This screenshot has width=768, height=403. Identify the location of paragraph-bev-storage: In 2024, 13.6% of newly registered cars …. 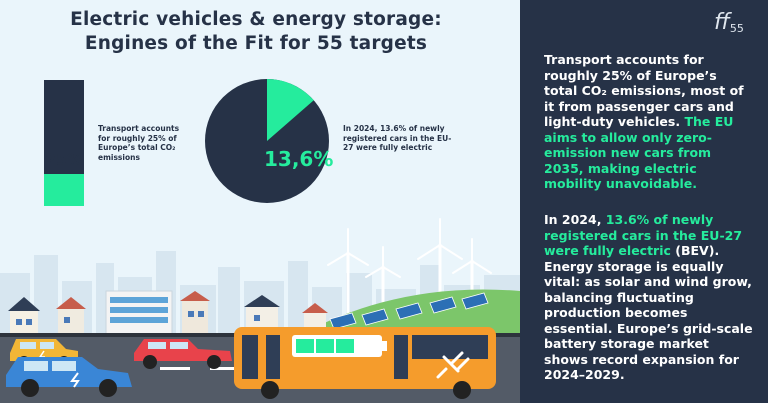
(648, 297).